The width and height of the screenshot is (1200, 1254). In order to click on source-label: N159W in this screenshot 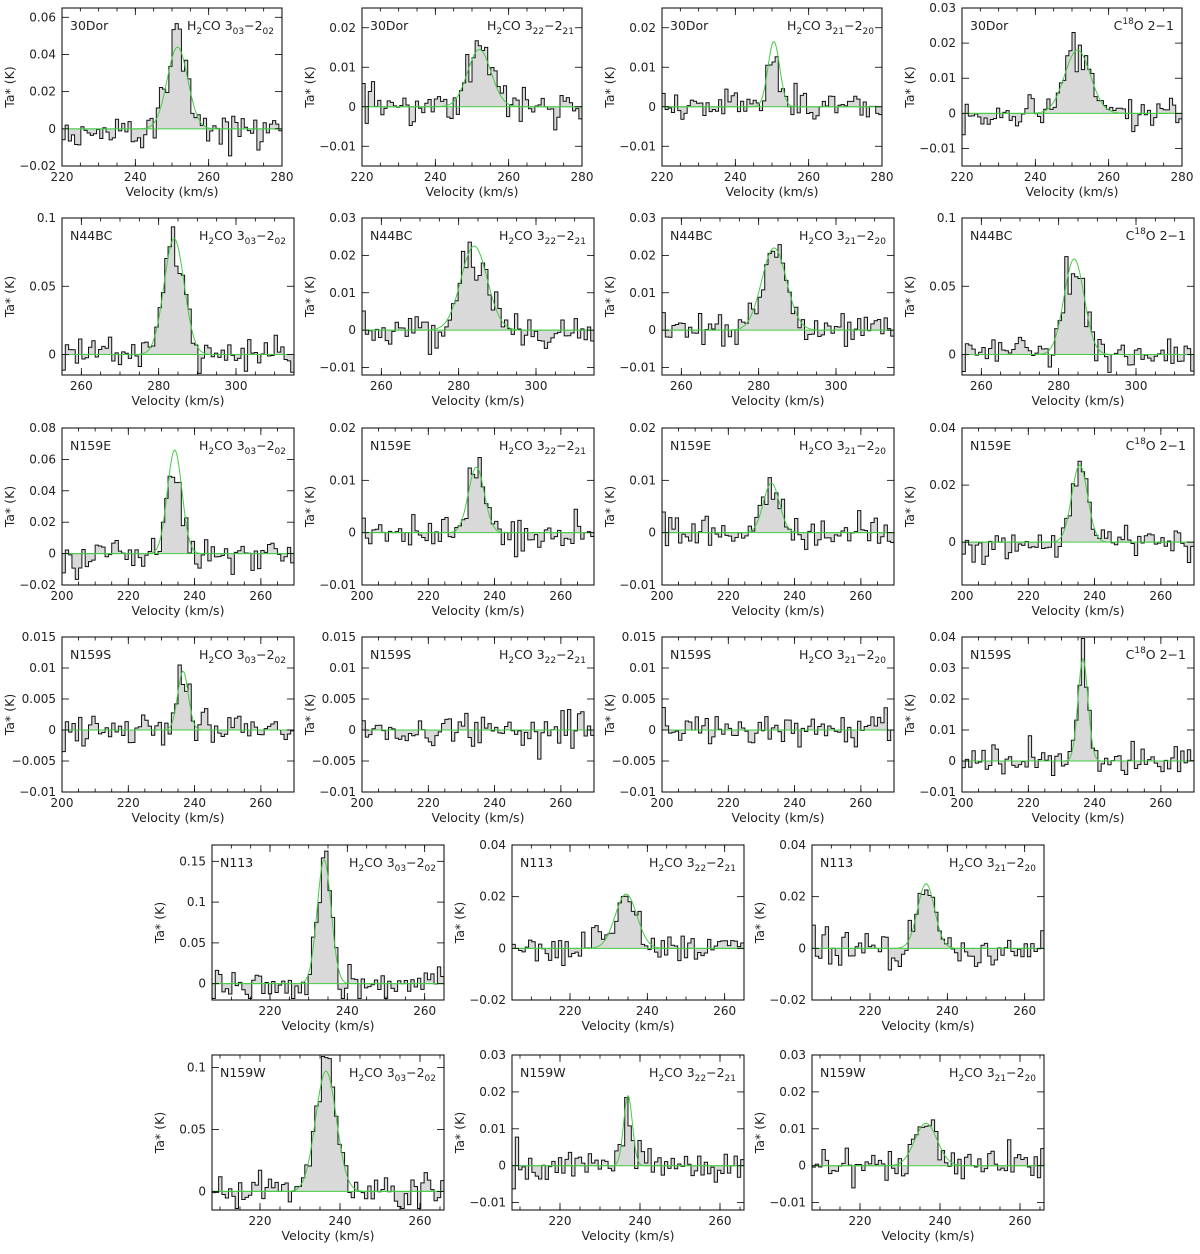, I will do `click(543, 1072)`.